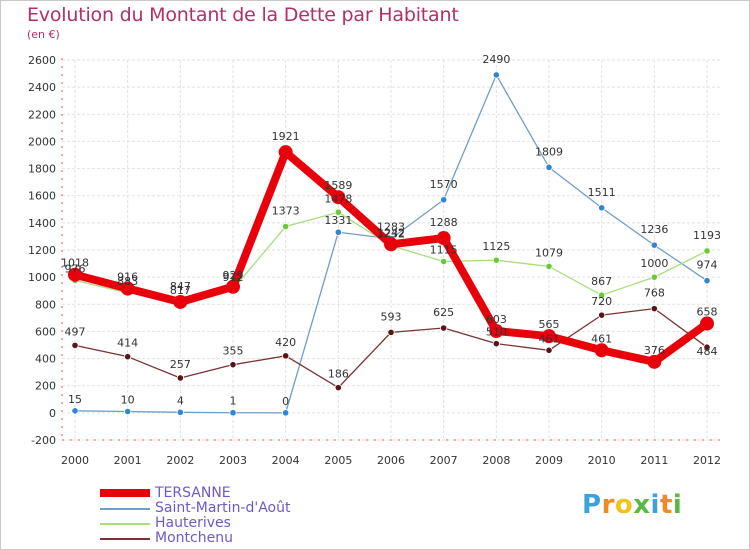  What do you see at coordinates (338, 198) in the screenshot?
I see `data-label: 1478` at bounding box center [338, 198].